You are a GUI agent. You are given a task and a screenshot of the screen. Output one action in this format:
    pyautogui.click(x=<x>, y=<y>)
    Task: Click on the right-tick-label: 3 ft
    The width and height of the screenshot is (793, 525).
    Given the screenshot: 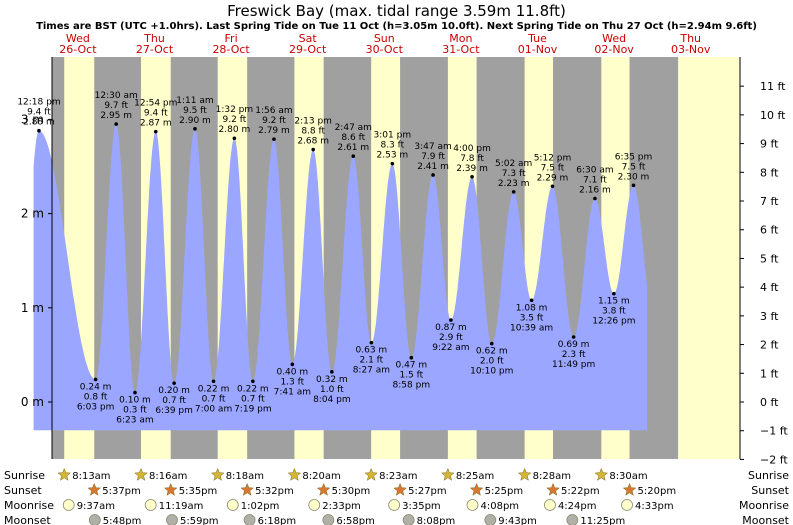 What is the action you would take?
    pyautogui.click(x=769, y=316)
    